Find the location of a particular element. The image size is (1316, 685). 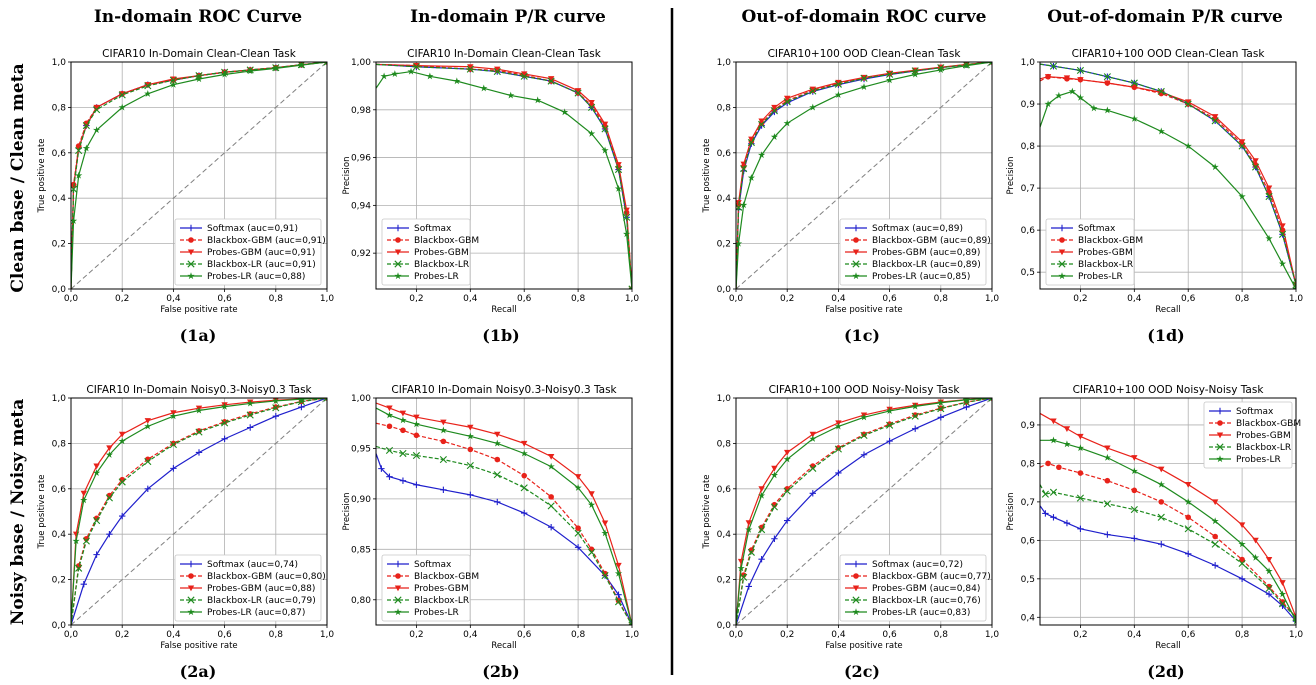

legend-entry: Softmax is located at coordinates (1255, 412).